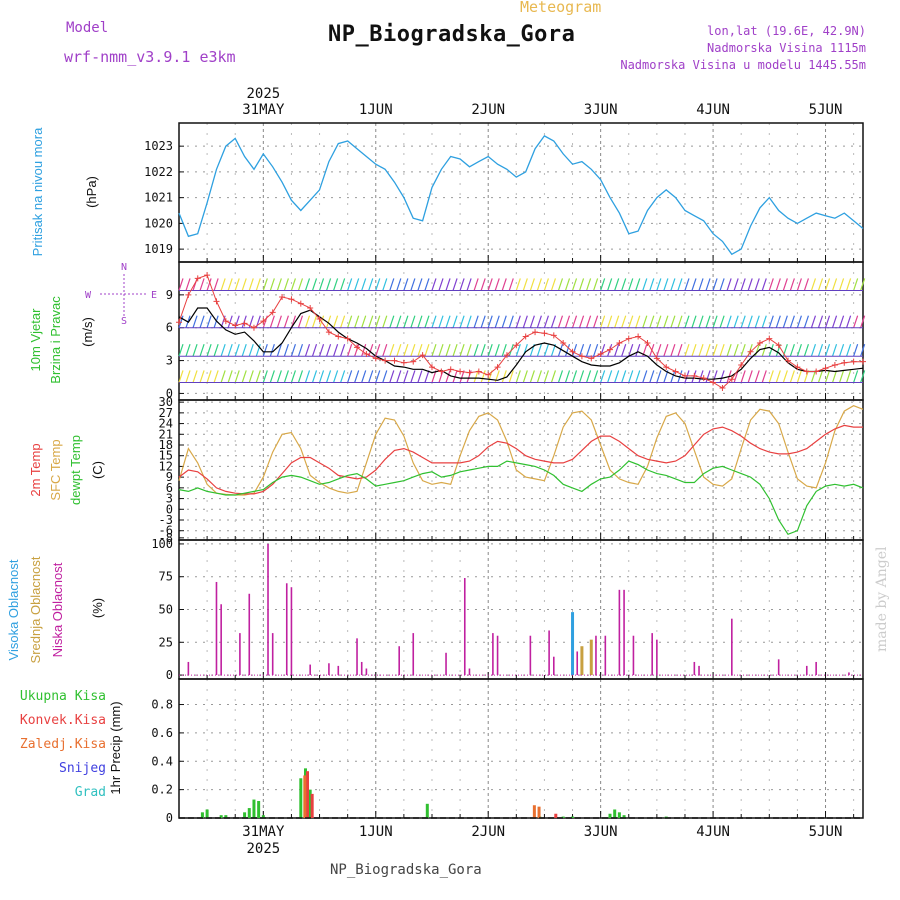 The height and width of the screenshot is (900, 900). I want to click on y-tick-label: 9, so click(169, 295).